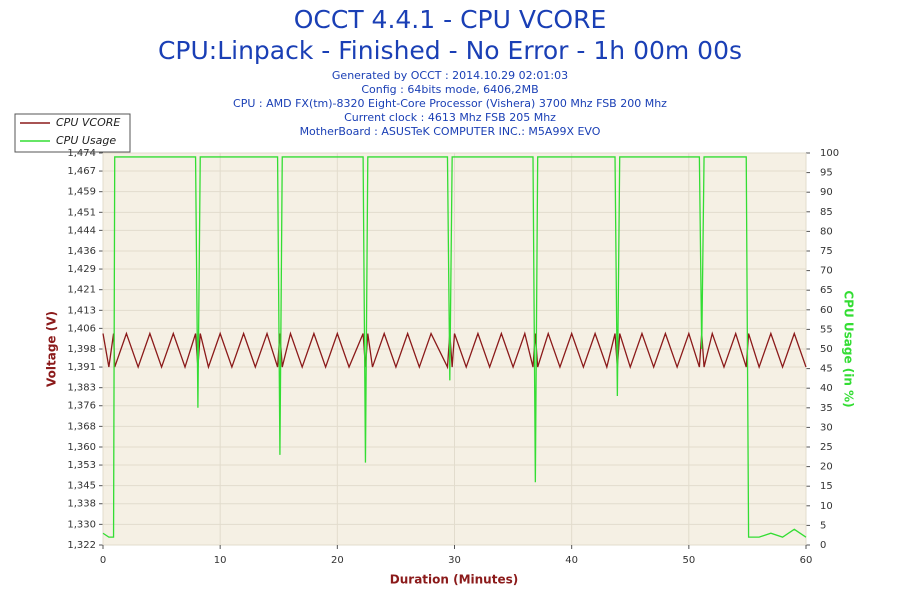  I want to click on legend-label: CPU Usage, so click(86, 140).